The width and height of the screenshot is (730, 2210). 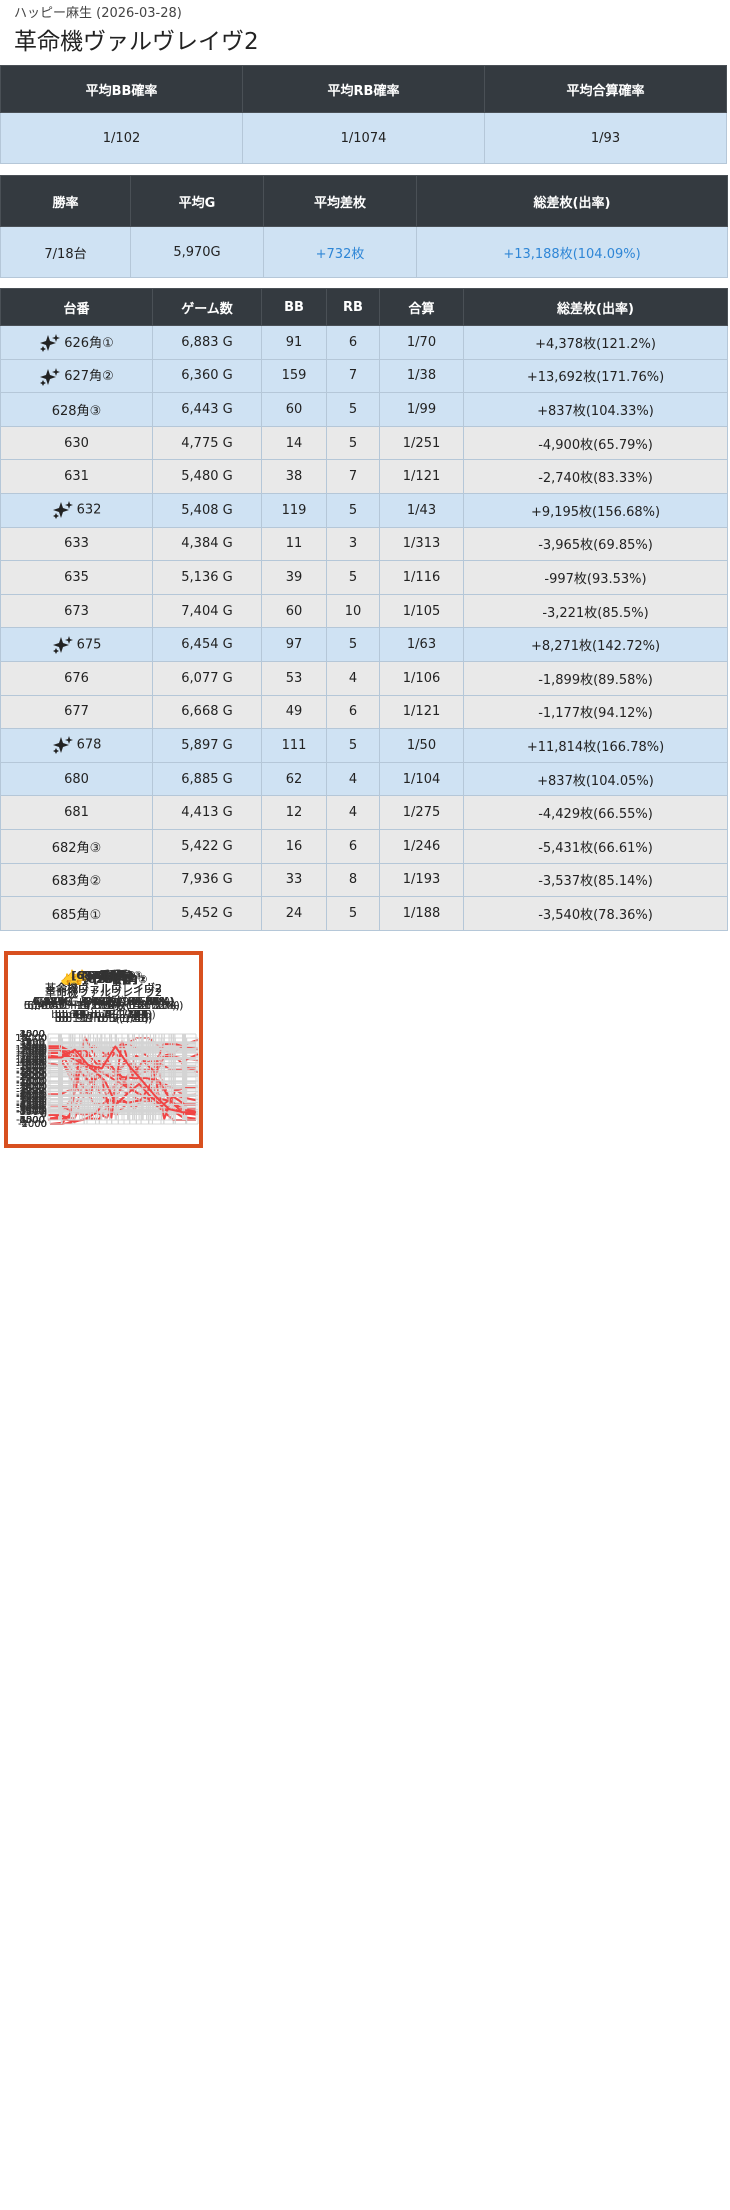 I want to click on card-line: [685番]角①, so click(x=103, y=975).